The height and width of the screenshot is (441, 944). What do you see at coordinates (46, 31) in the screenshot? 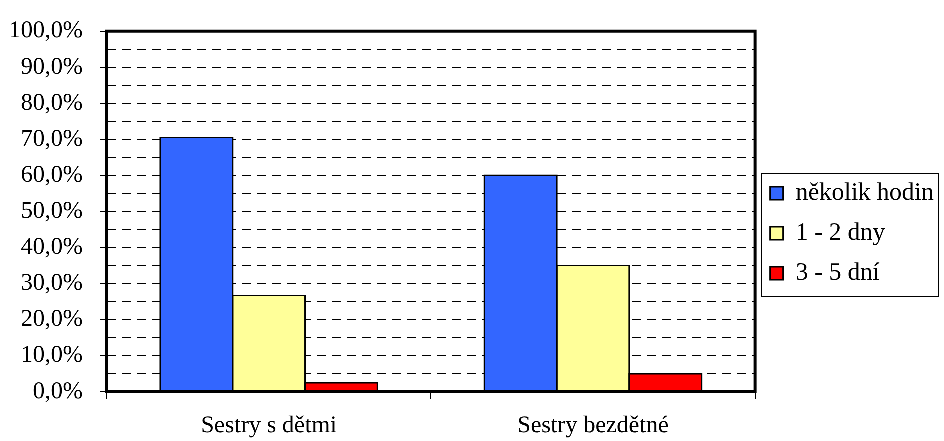
I see `y-tick-label: 100,0%` at bounding box center [46, 31].